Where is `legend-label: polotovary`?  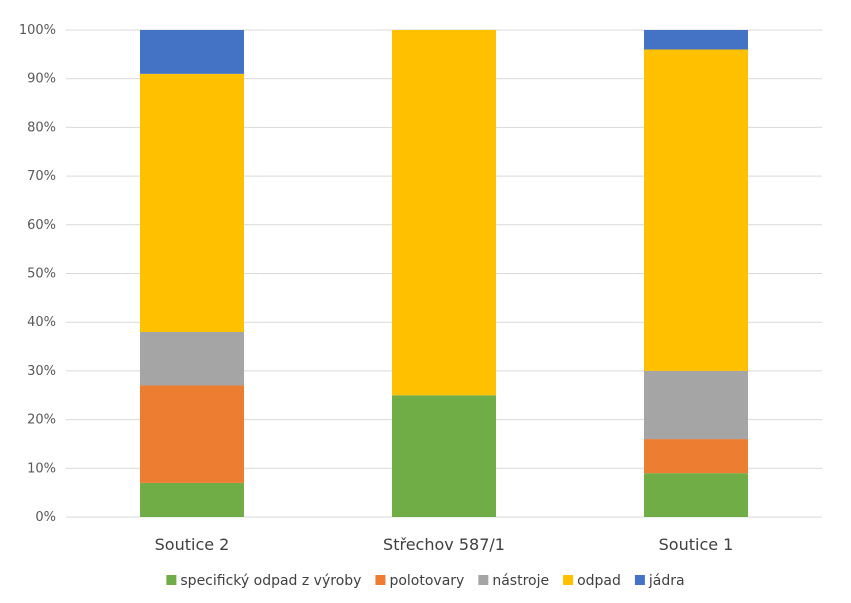 legend-label: polotovary is located at coordinates (426, 581).